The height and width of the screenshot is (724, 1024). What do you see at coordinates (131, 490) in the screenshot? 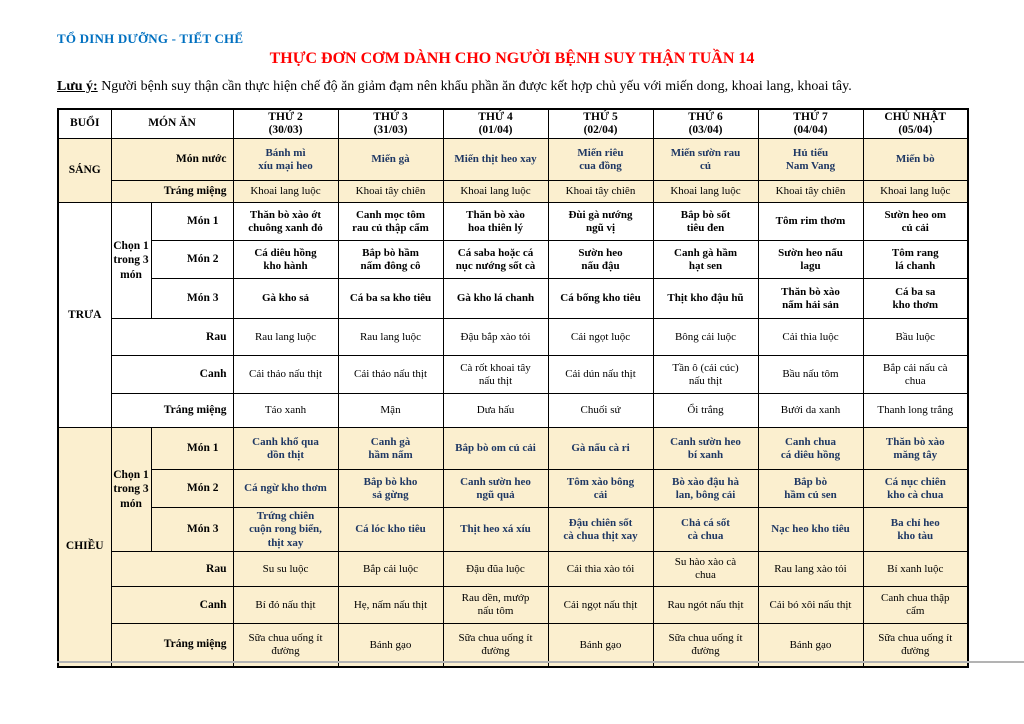
I see `choose-note-chieu: Chọn 1 trong 3 món` at bounding box center [131, 490].